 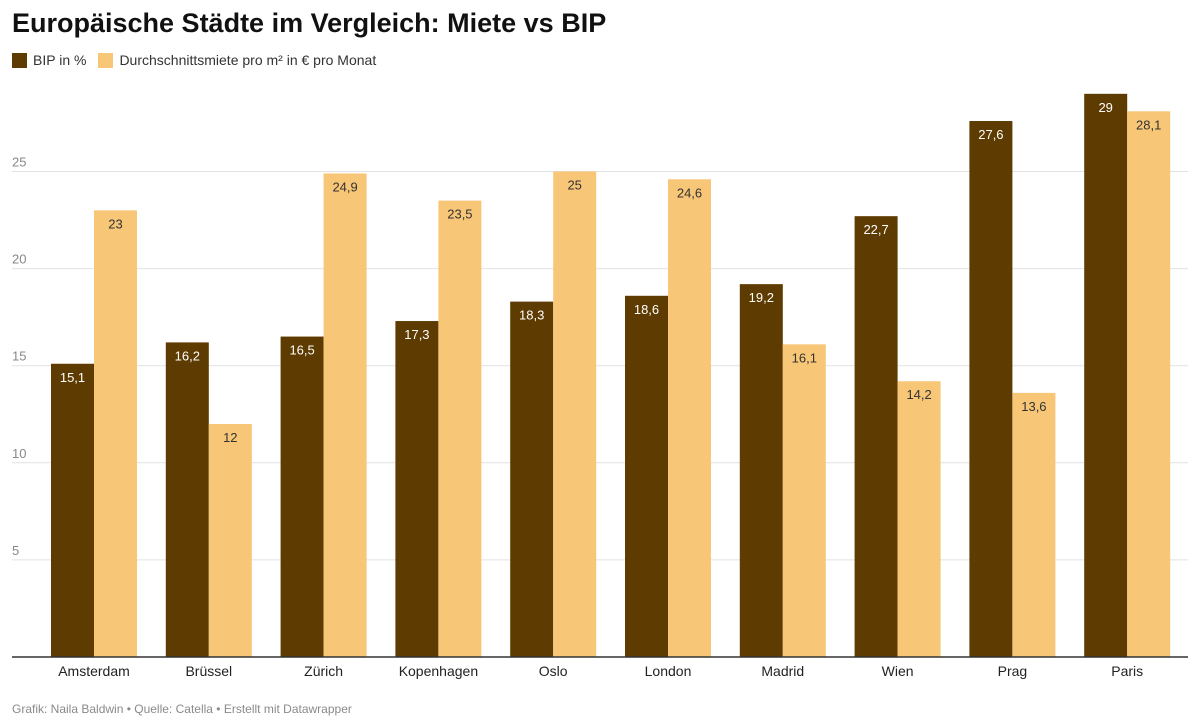 What do you see at coordinates (19, 60) in the screenshot?
I see `legend-swatch-bip` at bounding box center [19, 60].